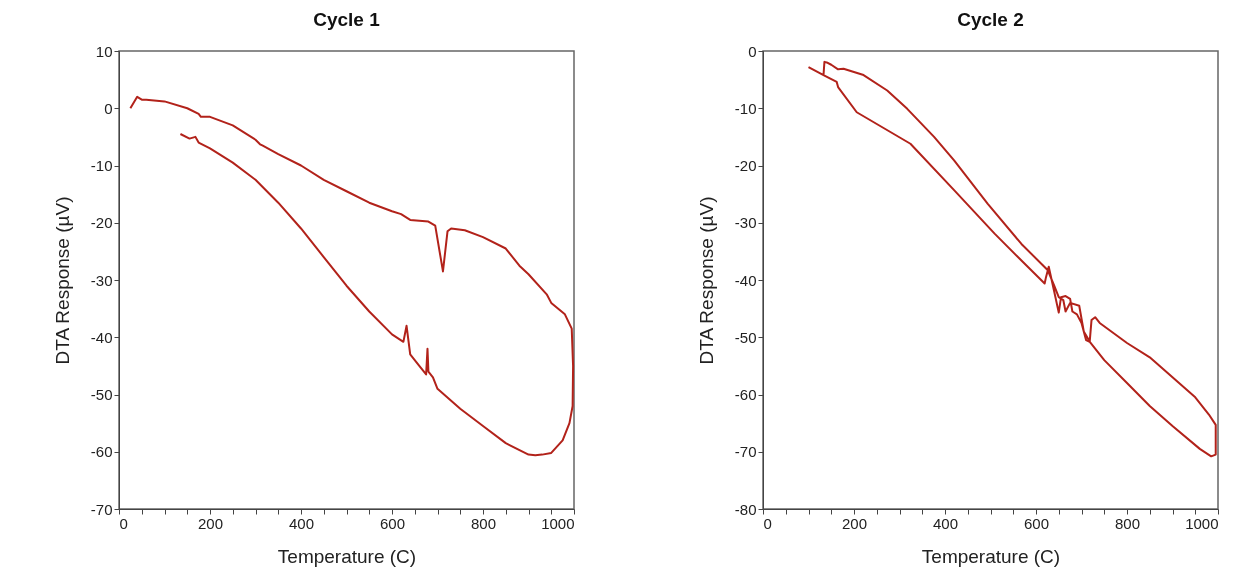 This screenshot has width=1242, height=588. I want to click on chart-title: Cycle 2, so click(990, 19).